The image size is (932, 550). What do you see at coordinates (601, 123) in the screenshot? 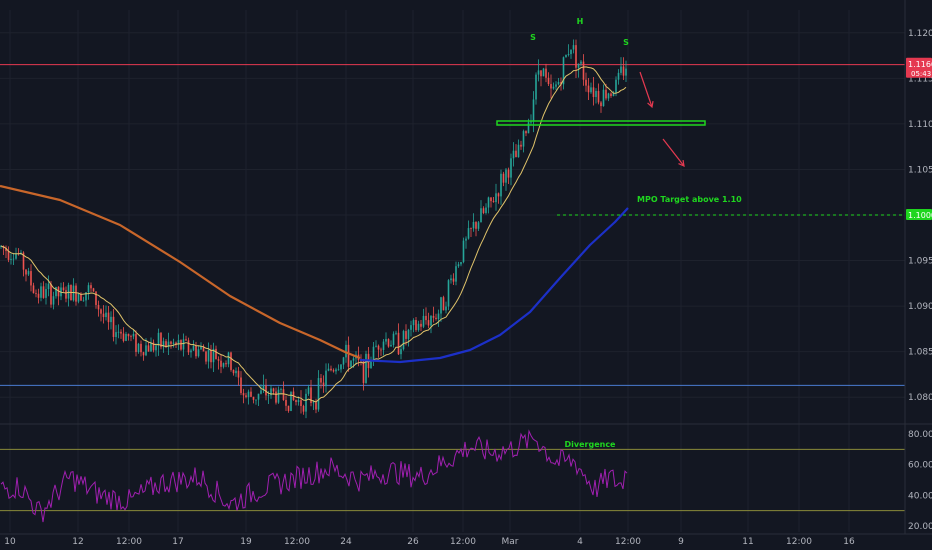
I see `neckline-box` at bounding box center [601, 123].